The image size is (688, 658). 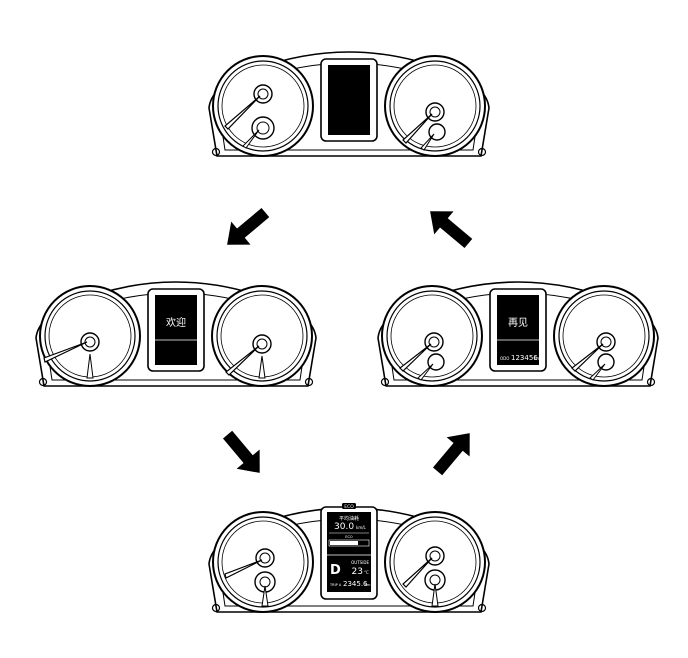 I want to click on arrow-bottom-to-right, so click(x=453, y=453).